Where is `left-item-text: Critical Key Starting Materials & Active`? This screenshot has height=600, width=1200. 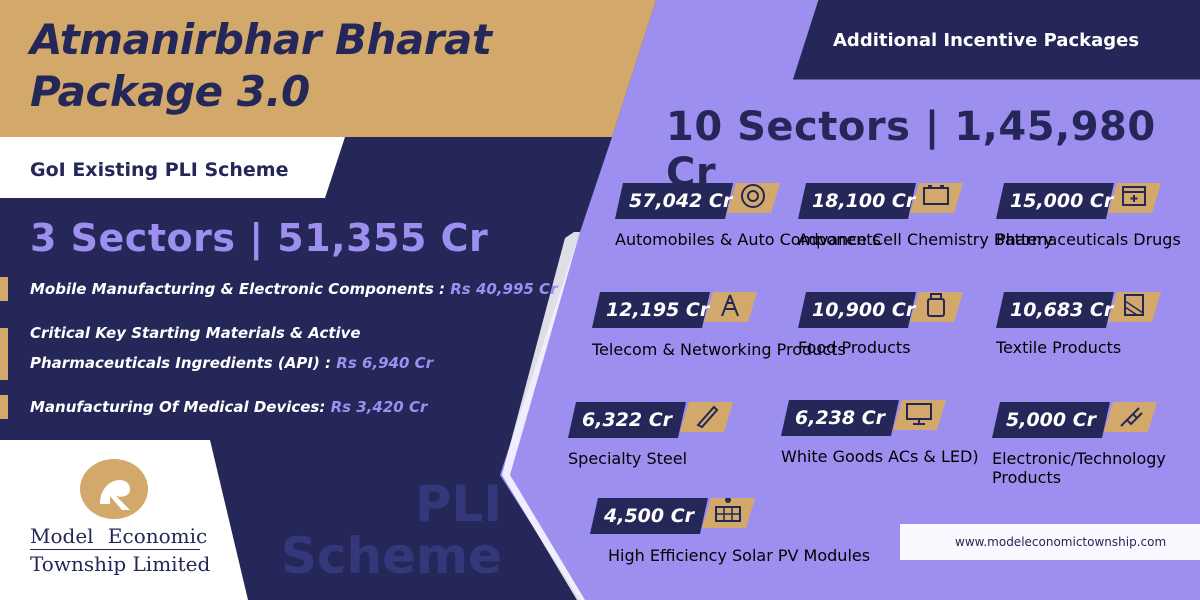 left-item-text: Critical Key Starting Materials & Active is located at coordinates (195, 333).